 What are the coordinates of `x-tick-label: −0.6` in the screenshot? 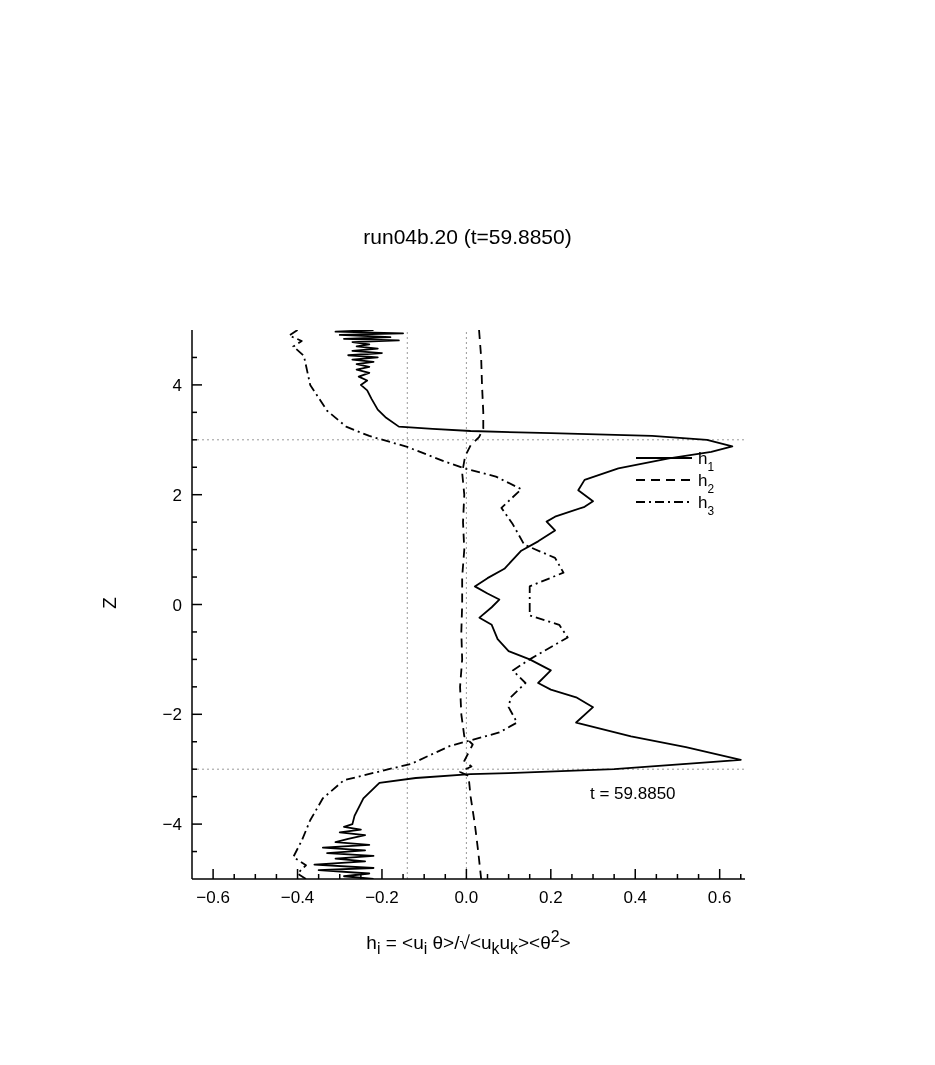 It's located at (213, 897).